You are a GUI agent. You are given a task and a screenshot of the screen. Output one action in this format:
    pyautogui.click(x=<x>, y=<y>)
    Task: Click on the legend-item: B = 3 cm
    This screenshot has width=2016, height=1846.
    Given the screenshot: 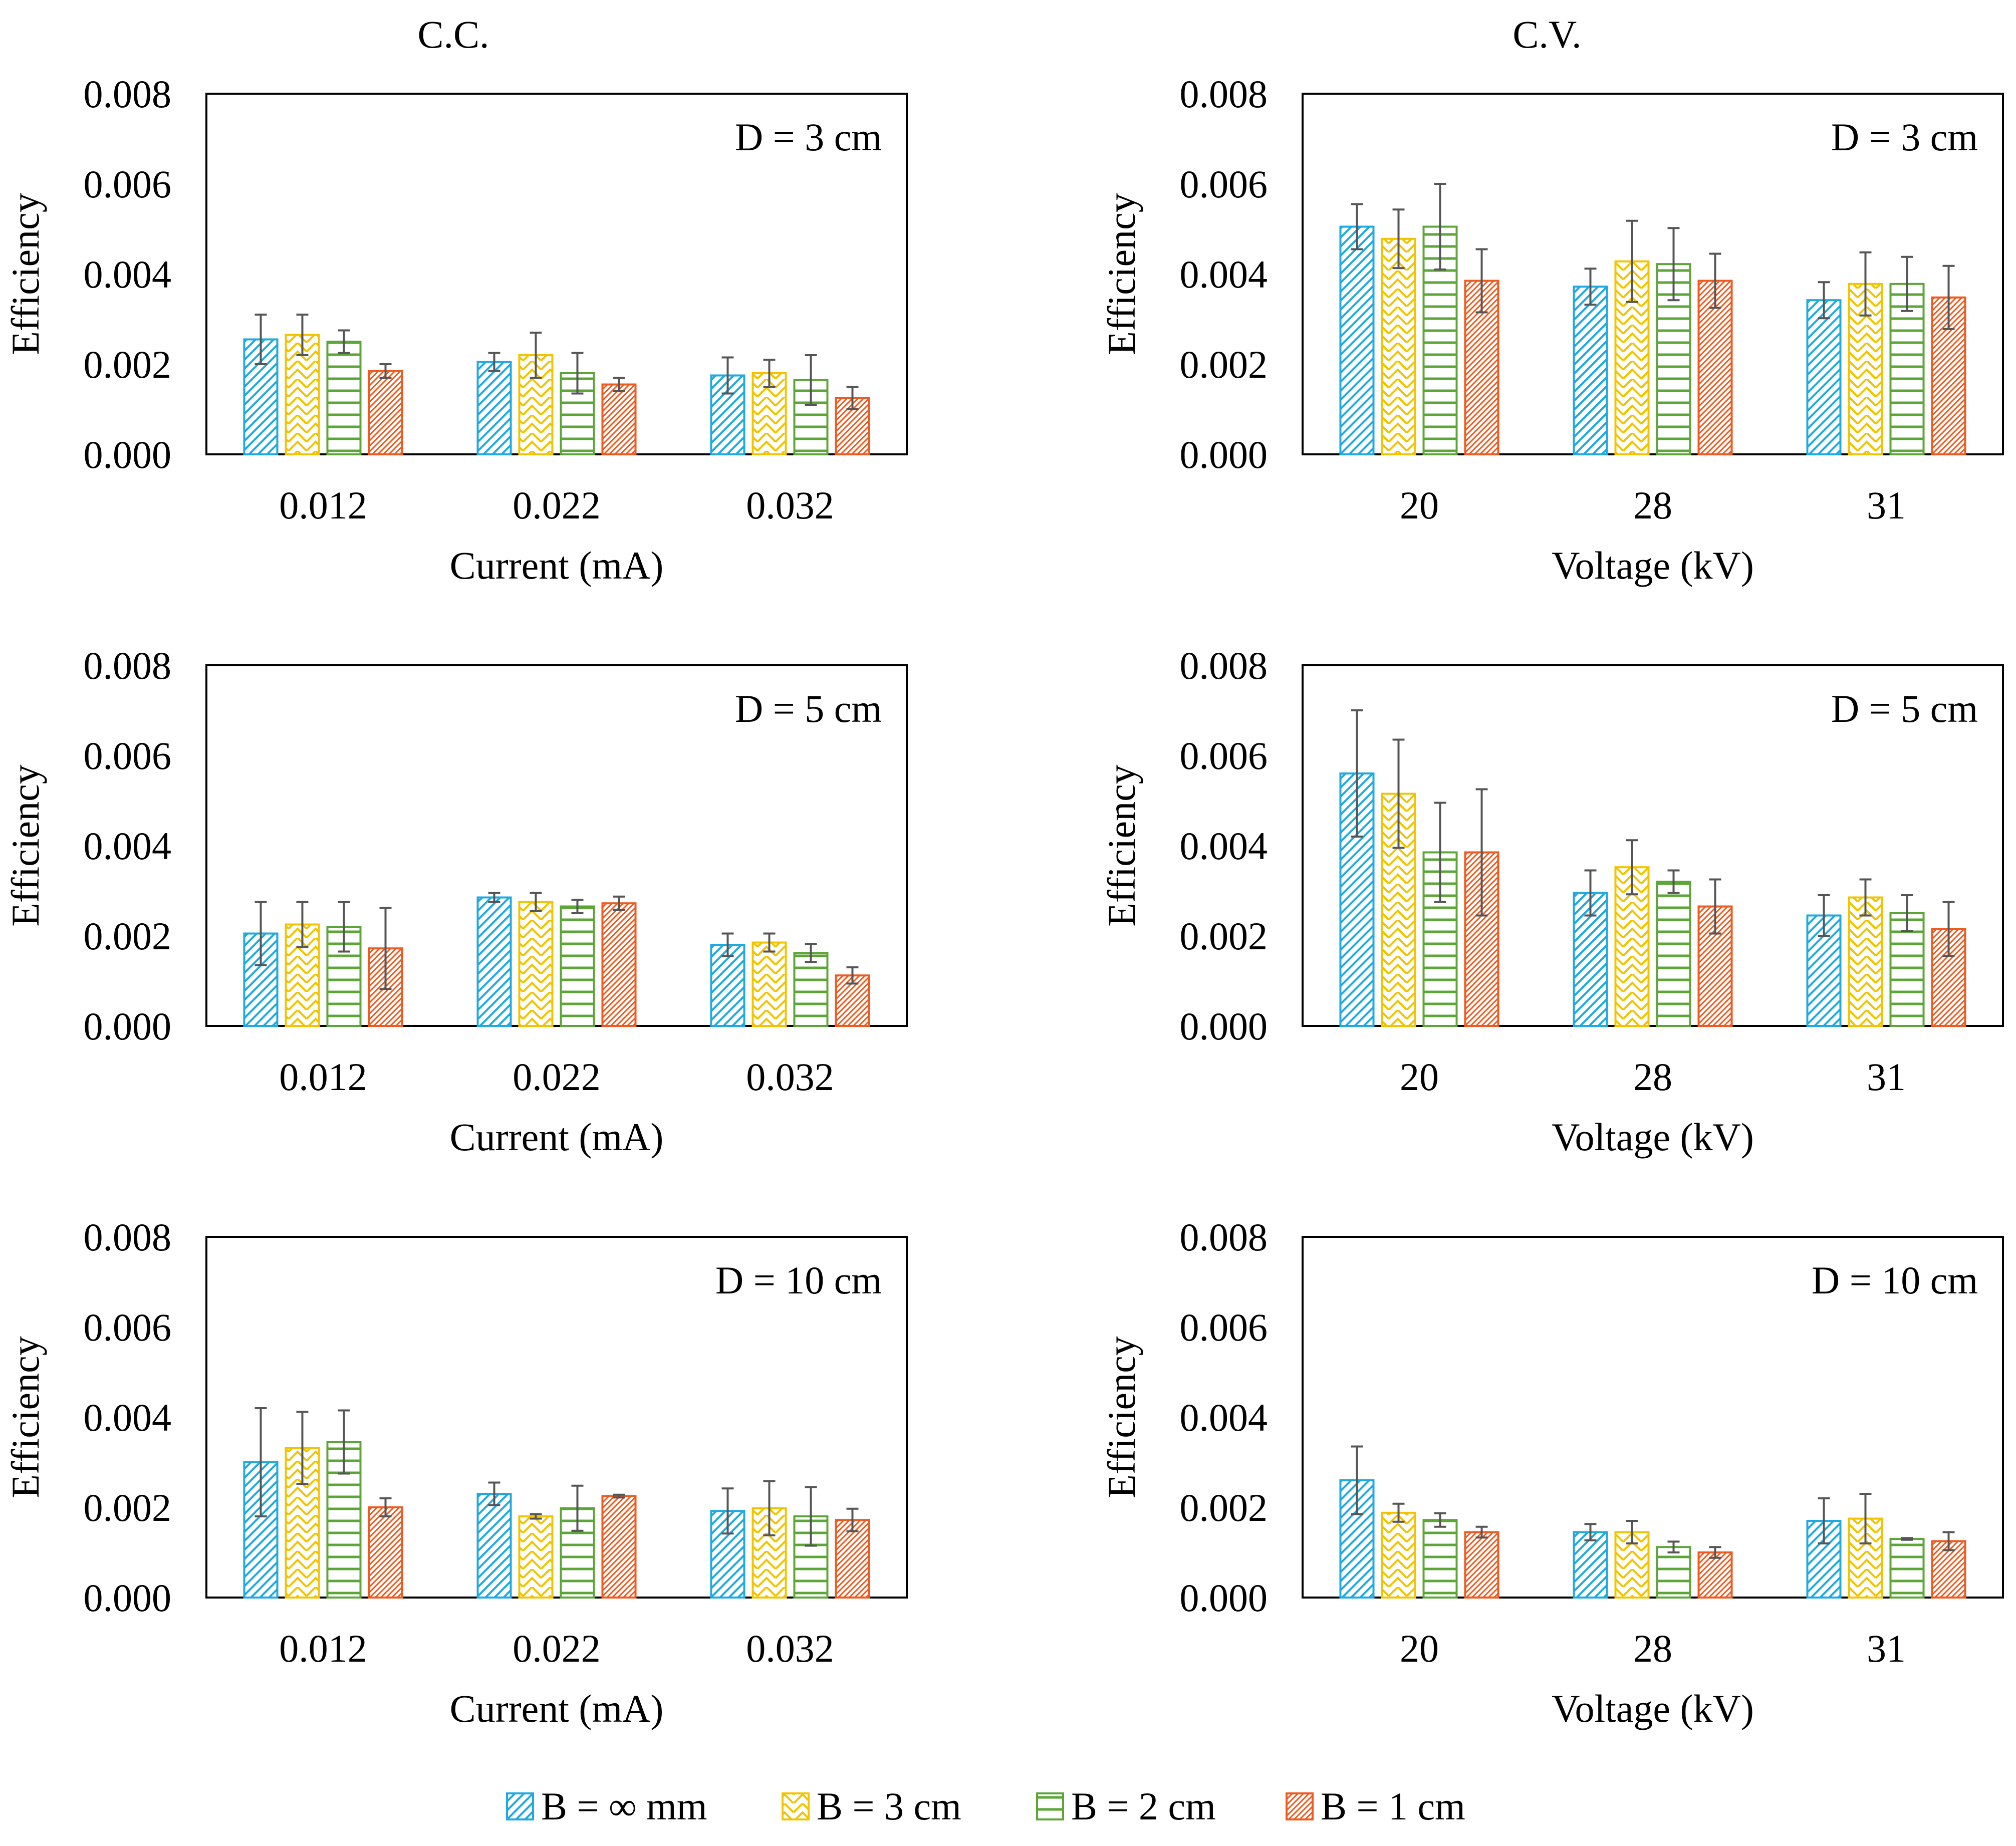 What is the action you would take?
    pyautogui.click(x=871, y=1806)
    